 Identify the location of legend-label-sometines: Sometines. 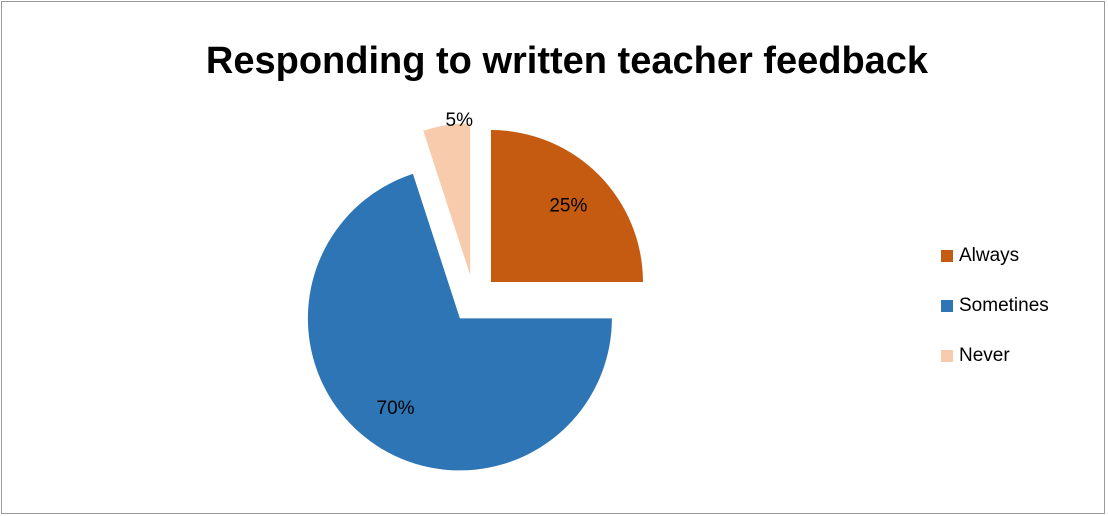
(1004, 305).